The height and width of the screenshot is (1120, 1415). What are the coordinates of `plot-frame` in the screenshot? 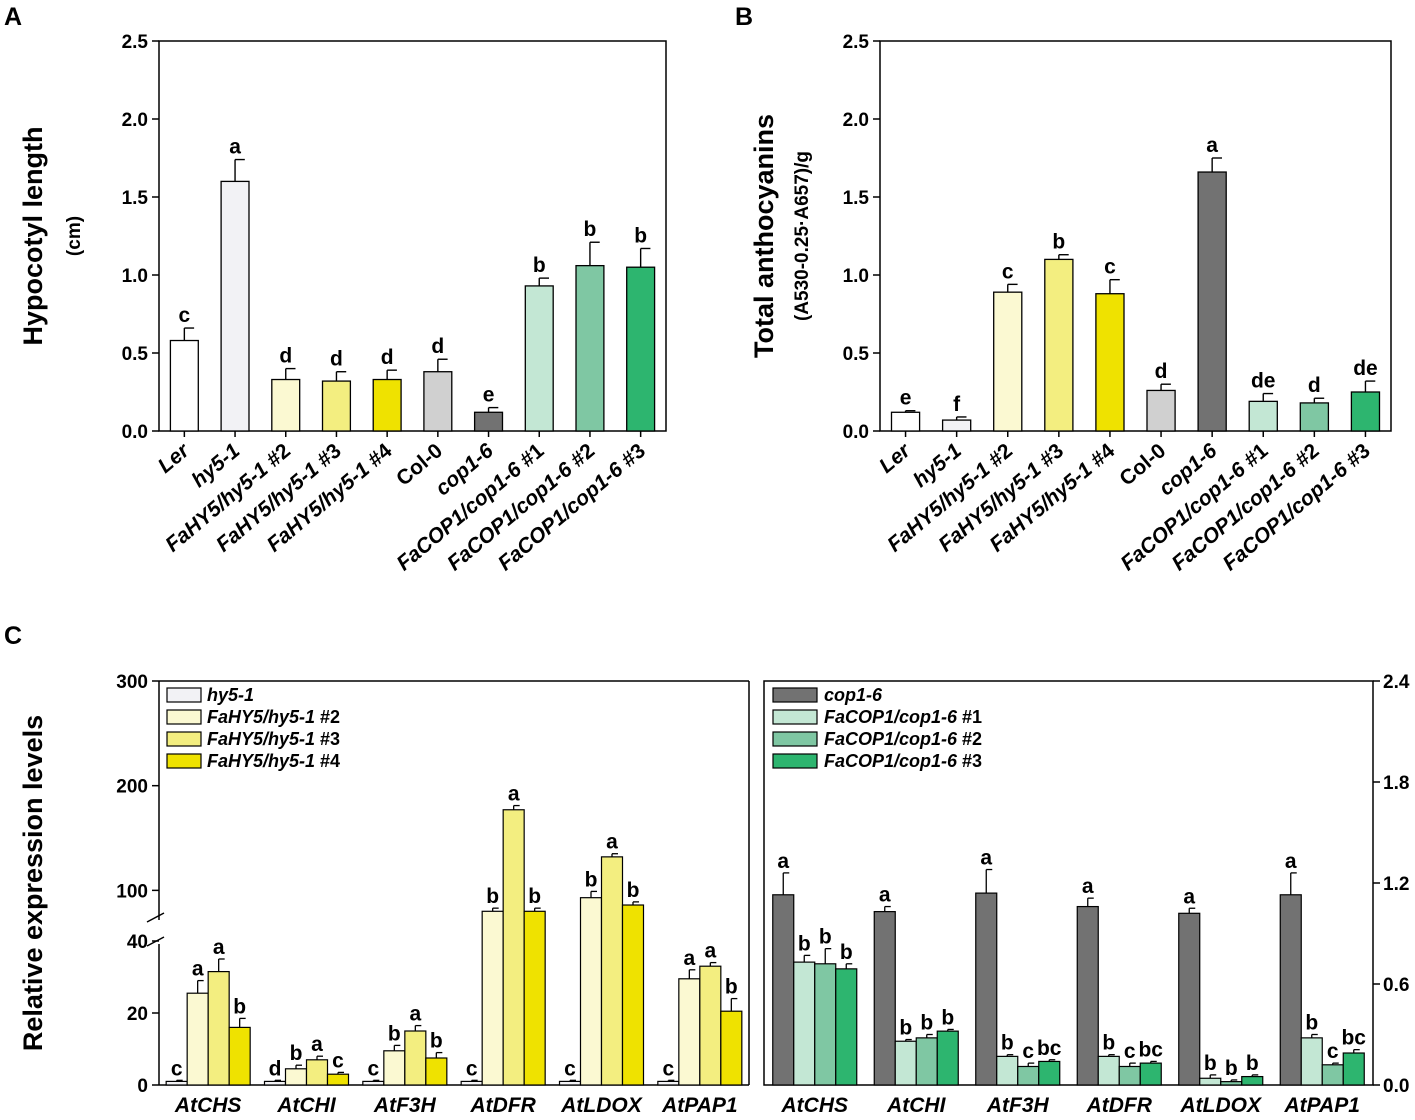 It's located at (1135, 236).